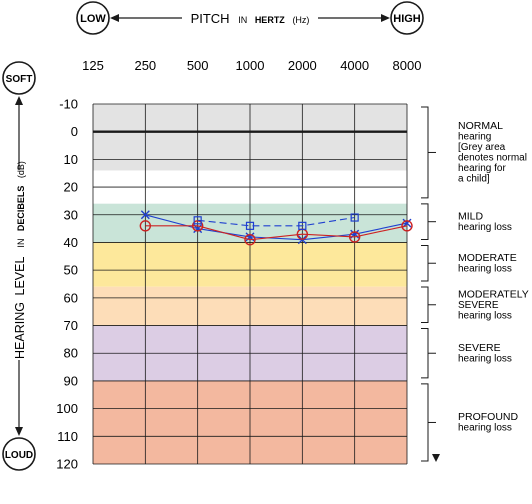 Image resolution: width=532 pixels, height=504 pixels. I want to click on level-arrow-up-head, so click(19, 100).